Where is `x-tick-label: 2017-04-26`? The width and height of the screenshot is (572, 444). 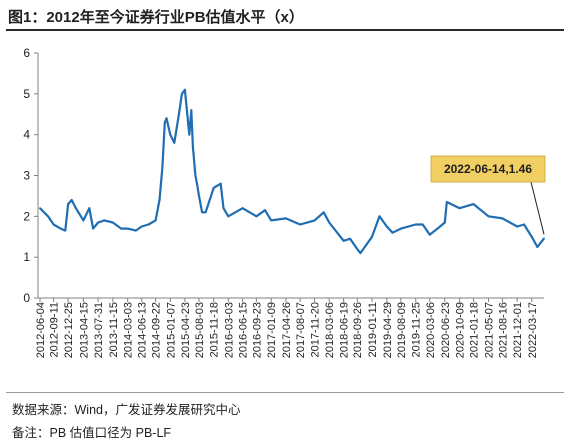
x-tick-label: 2017-04-26 is located at coordinates (287, 330).